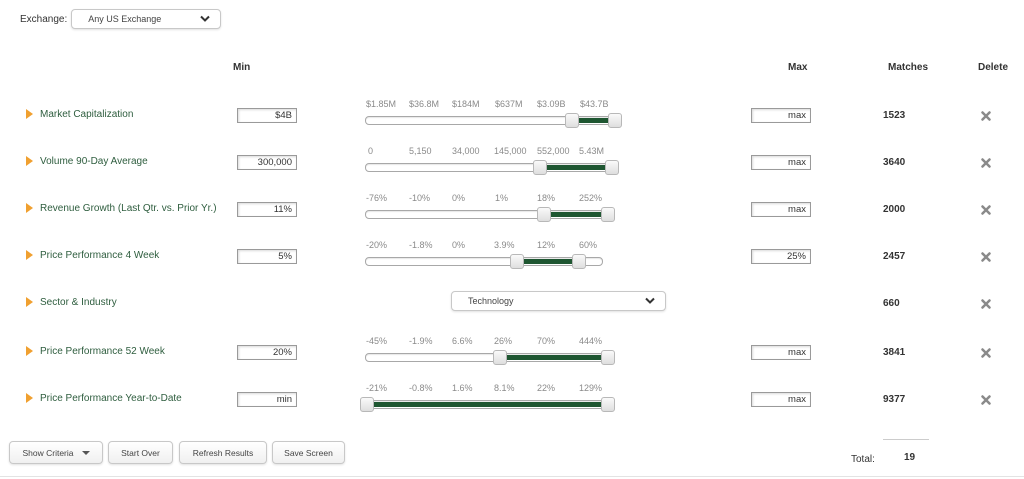 The width and height of the screenshot is (1024, 479). Describe the element at coordinates (894, 162) in the screenshot. I see `matches-count: 3640` at that location.